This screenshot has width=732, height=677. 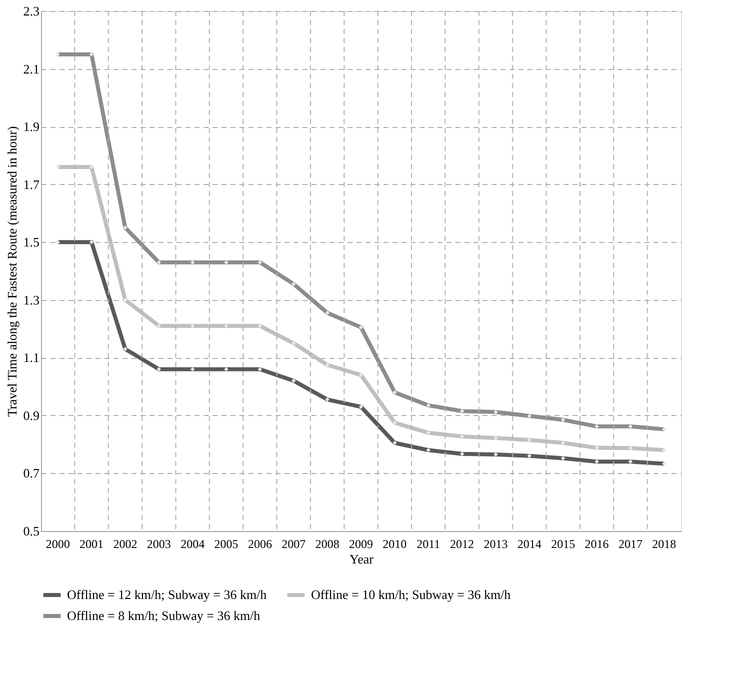 I want to click on x-tick-label: 2010, so click(x=394, y=544).